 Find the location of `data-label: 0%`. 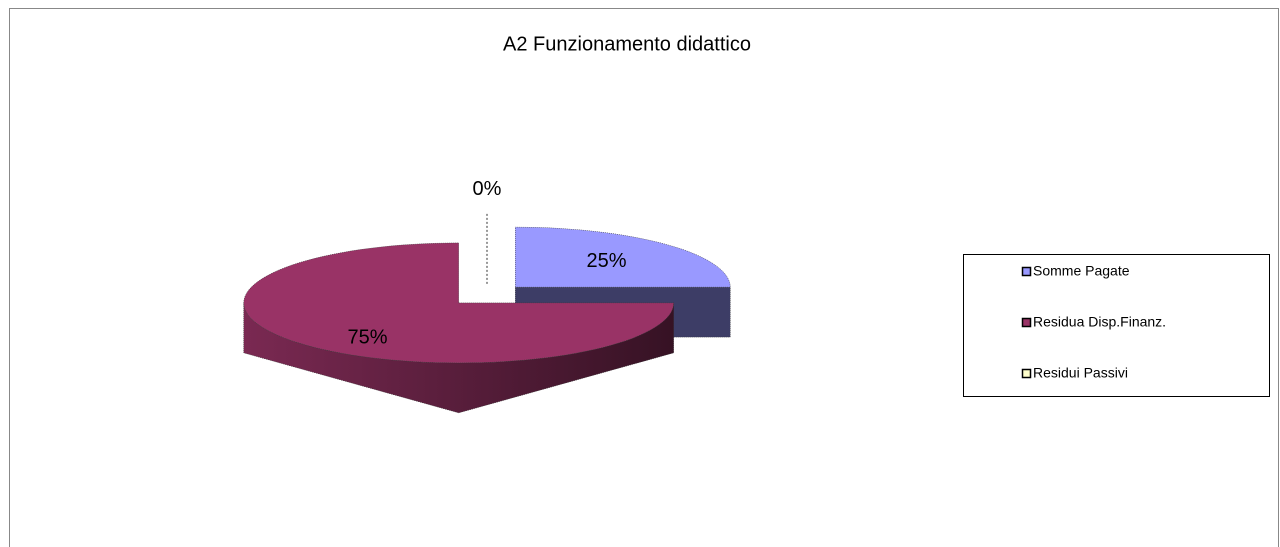

data-label: 0% is located at coordinates (487, 189).